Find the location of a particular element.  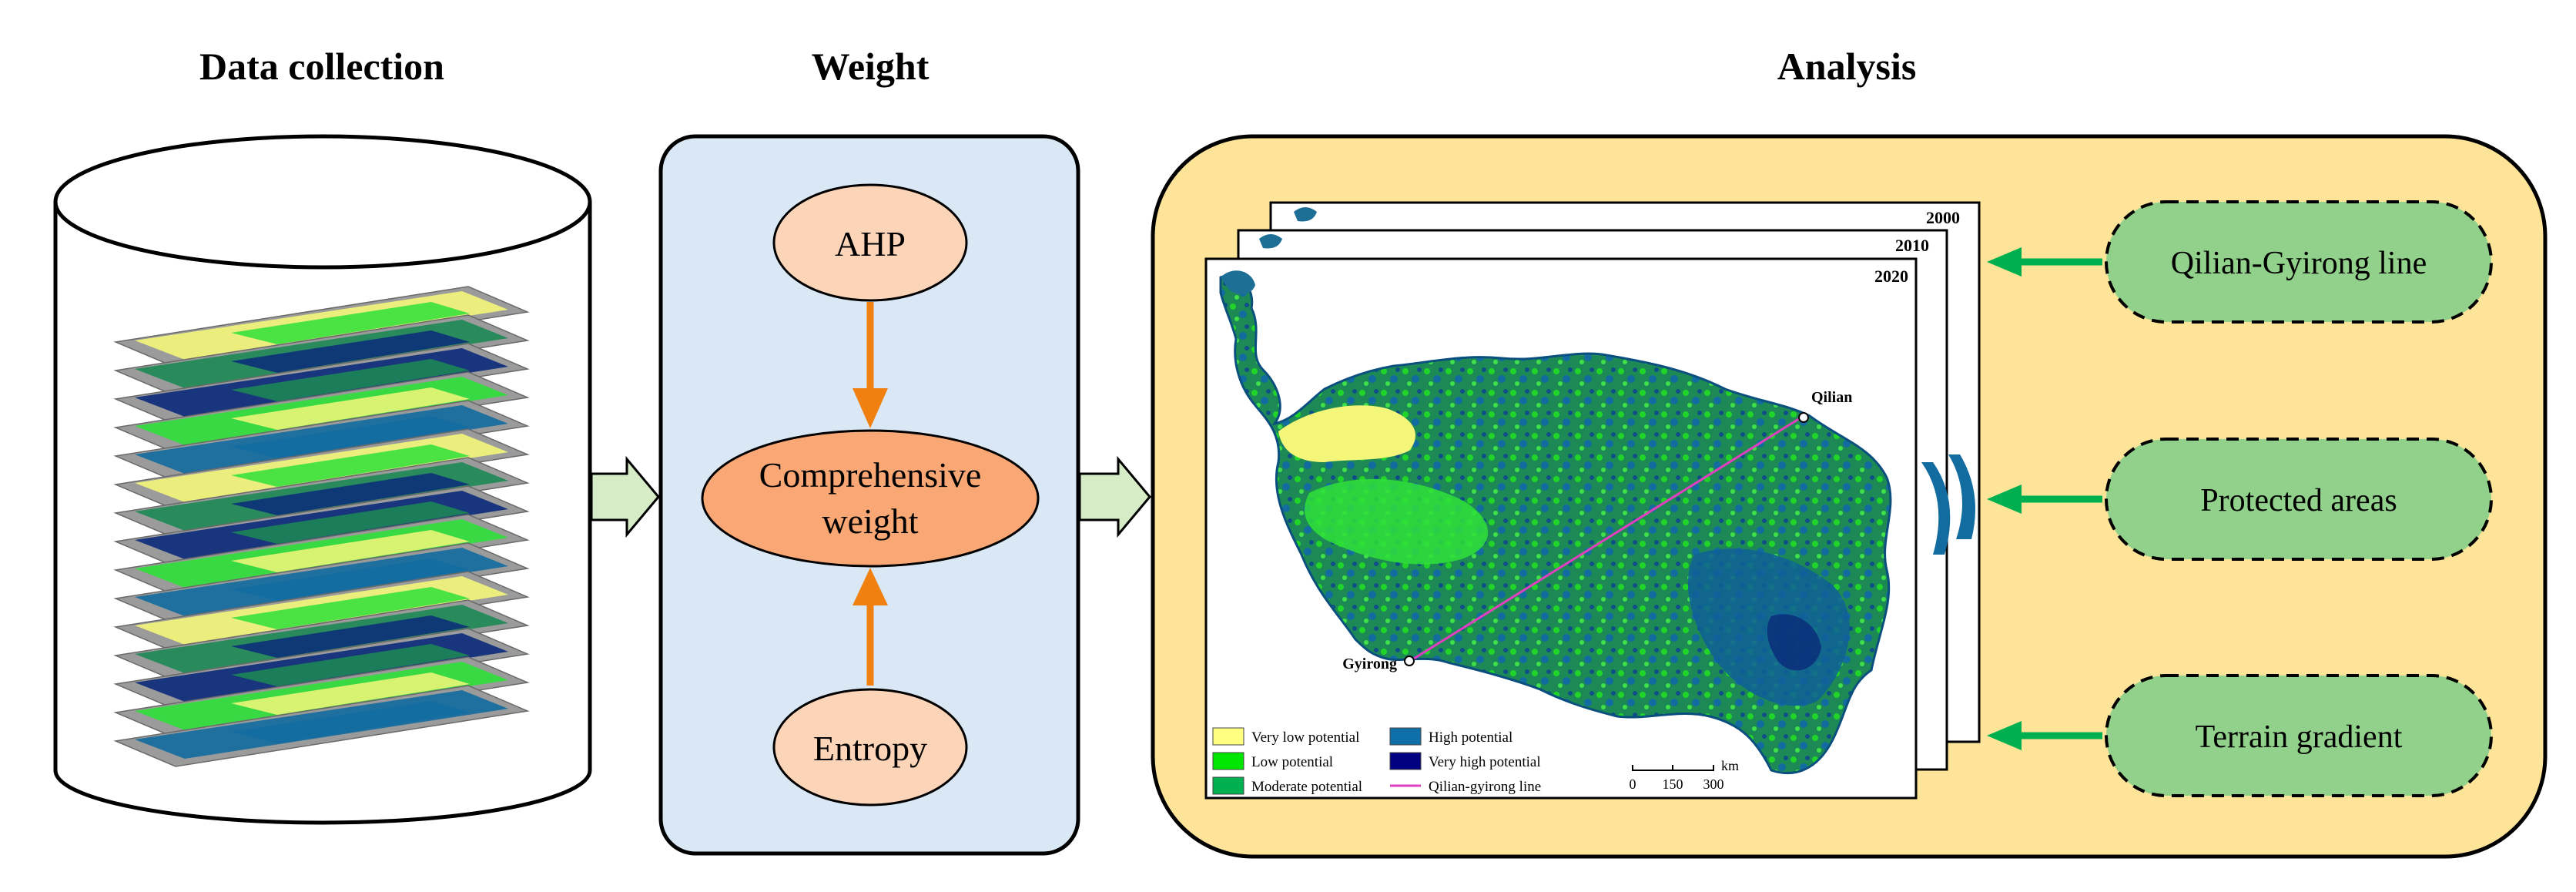

map-year-2000: 2000 is located at coordinates (1943, 217).